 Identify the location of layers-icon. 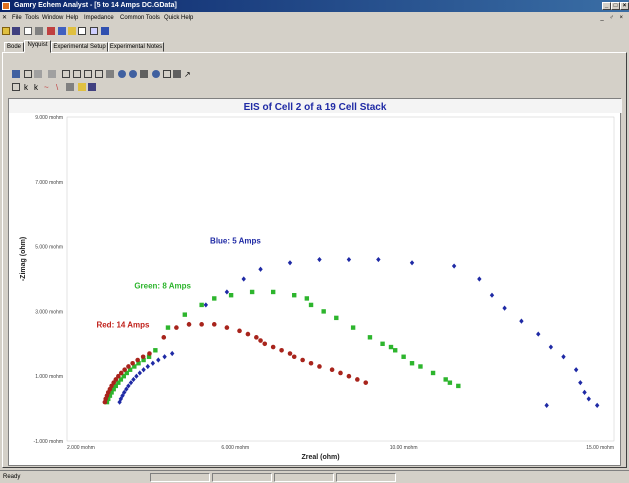
(16, 87).